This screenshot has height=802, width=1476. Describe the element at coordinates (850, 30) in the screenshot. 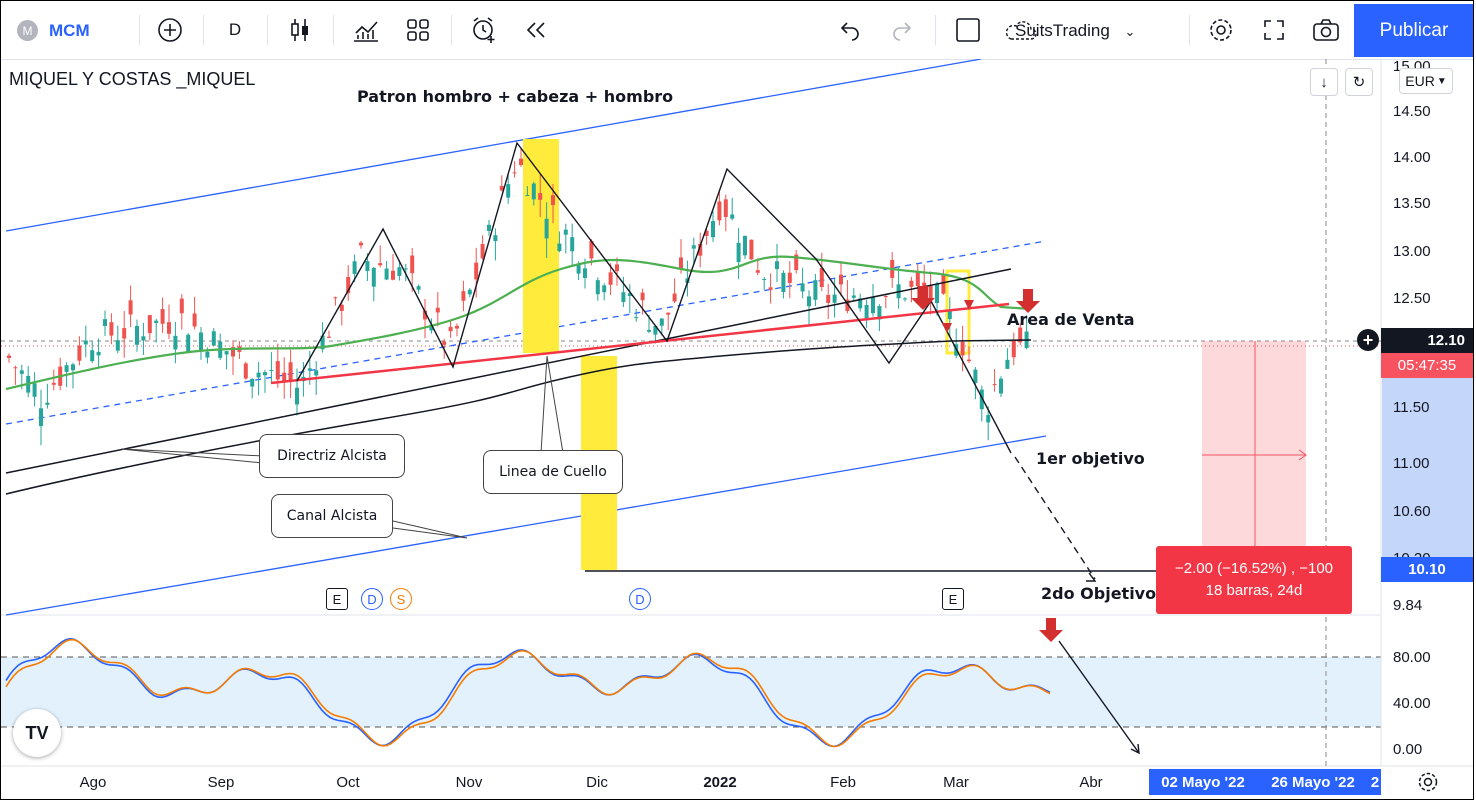

I see `undo-icon` at that location.